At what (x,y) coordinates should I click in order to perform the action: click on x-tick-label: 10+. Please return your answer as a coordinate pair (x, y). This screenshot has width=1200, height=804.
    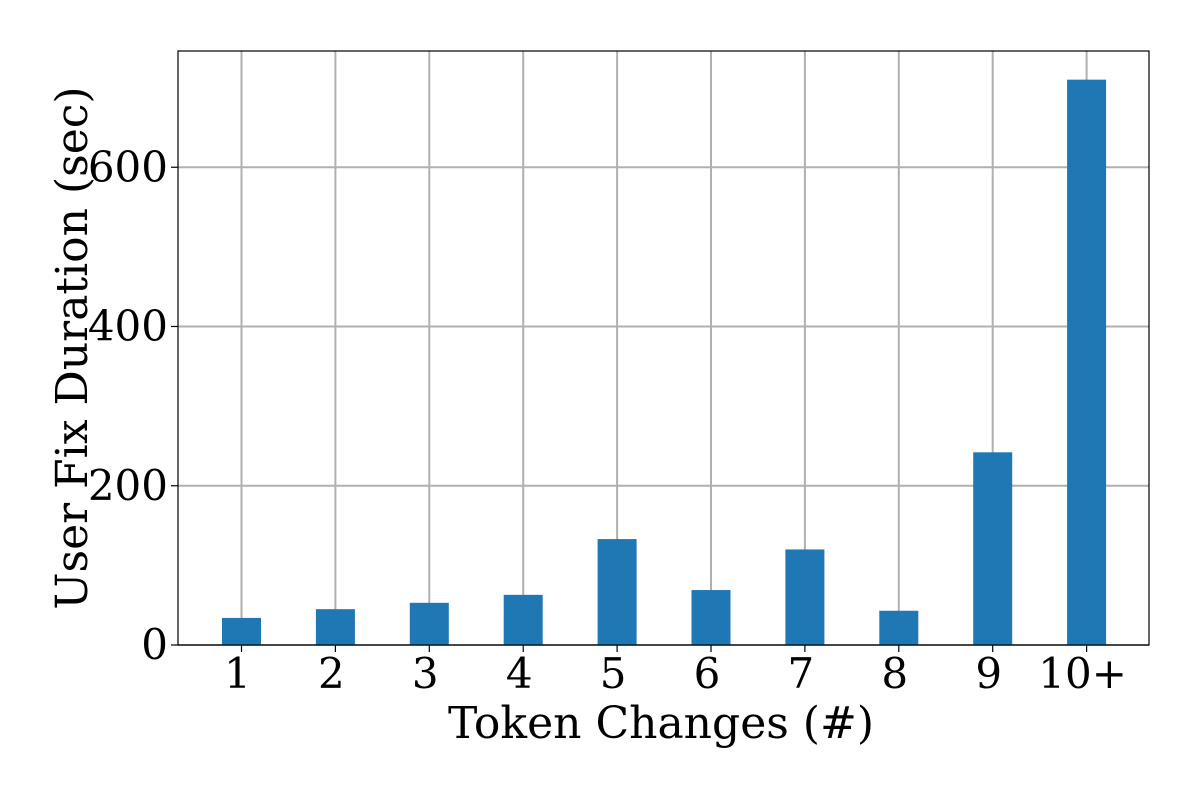
    Looking at the image, I should click on (1082, 673).